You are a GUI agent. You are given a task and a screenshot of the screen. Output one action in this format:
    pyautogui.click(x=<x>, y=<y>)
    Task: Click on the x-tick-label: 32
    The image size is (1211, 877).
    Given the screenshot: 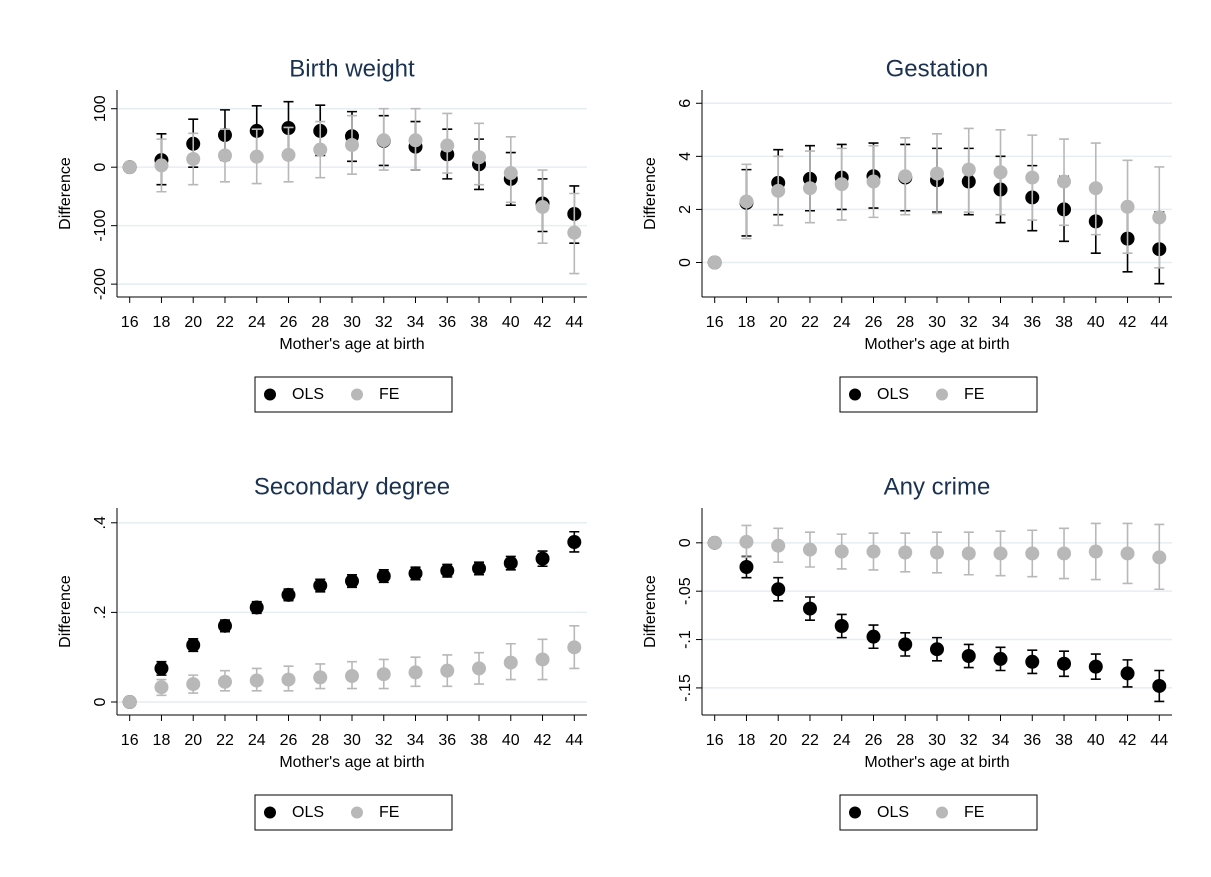 What is the action you would take?
    pyautogui.click(x=384, y=740)
    